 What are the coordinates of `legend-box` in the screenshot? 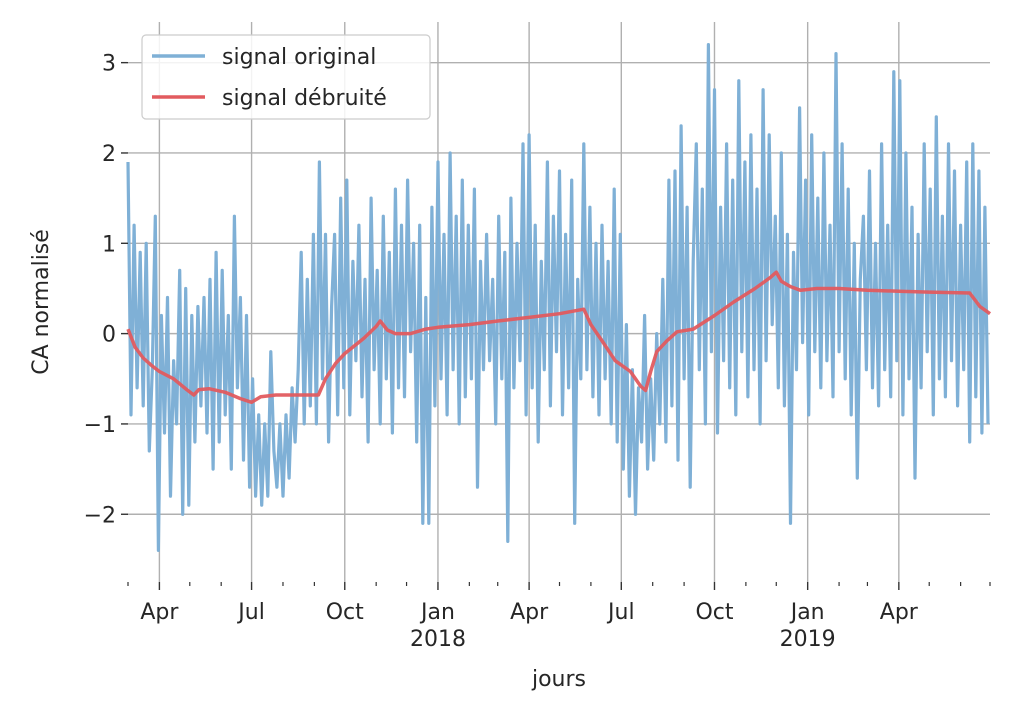 It's located at (286, 77).